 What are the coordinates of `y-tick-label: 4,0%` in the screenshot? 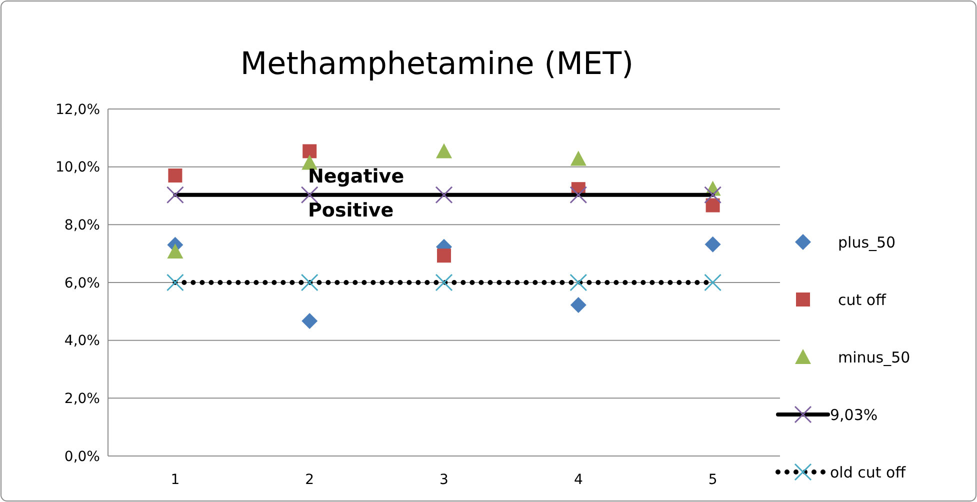 It's located at (82, 341).